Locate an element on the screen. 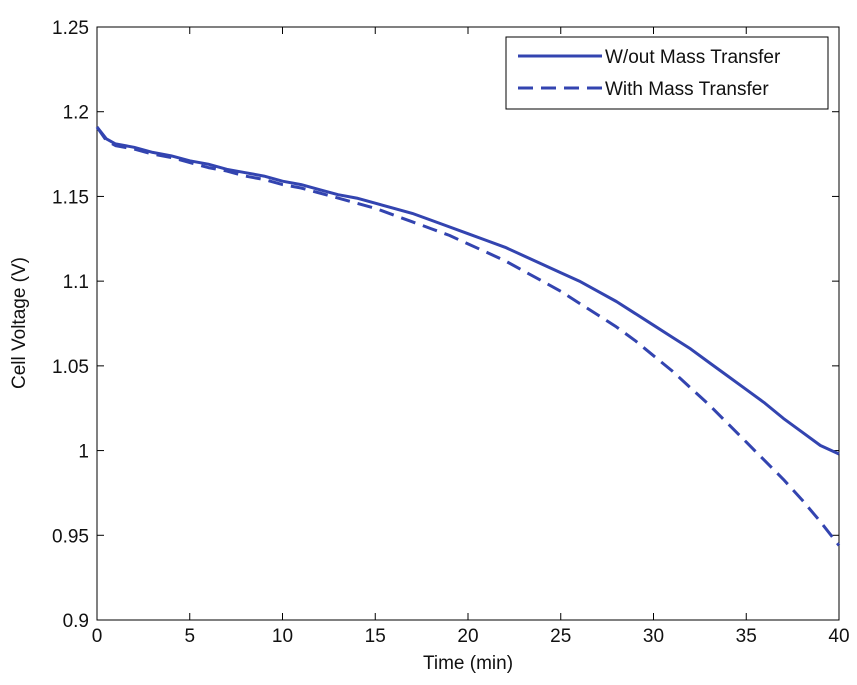  y-tick-label: 1.2 is located at coordinates (76, 113).